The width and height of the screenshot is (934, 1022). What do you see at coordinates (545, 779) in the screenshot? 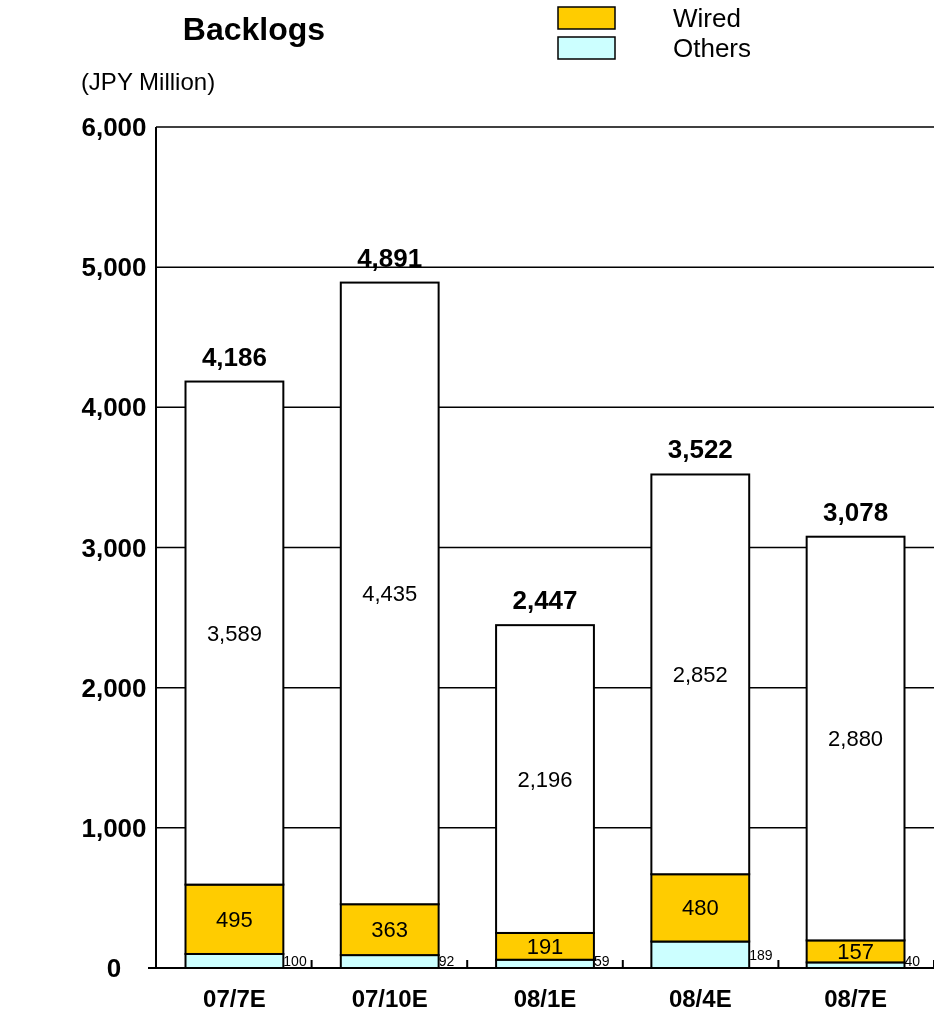
I see `data-label: 2,196` at bounding box center [545, 779].